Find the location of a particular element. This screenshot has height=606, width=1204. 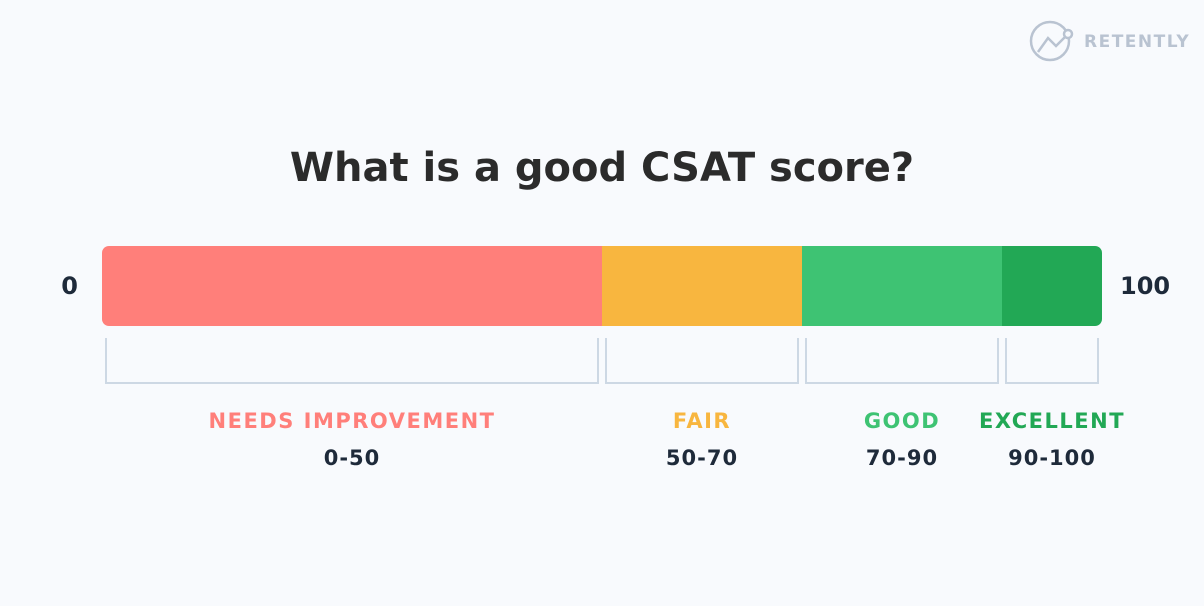

bar-group is located at coordinates (602, 286).